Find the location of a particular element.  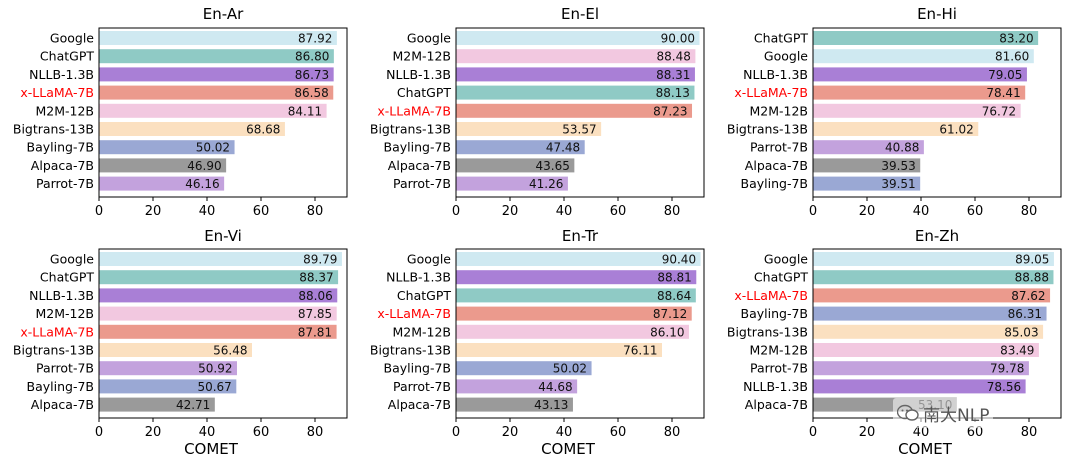

category-label-en-ar-bayling-7b: Bayling-7B is located at coordinates (60, 147).